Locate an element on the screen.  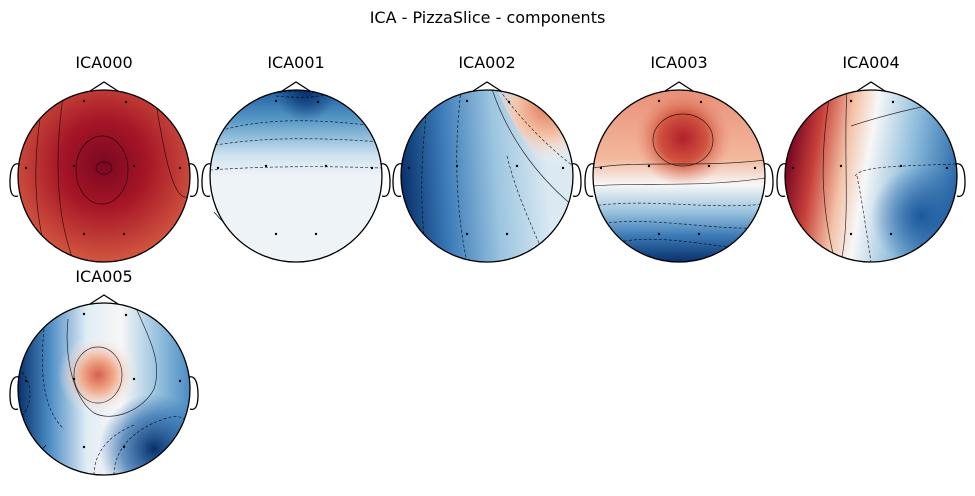
topomap-ica005 is located at coordinates (104, 385).